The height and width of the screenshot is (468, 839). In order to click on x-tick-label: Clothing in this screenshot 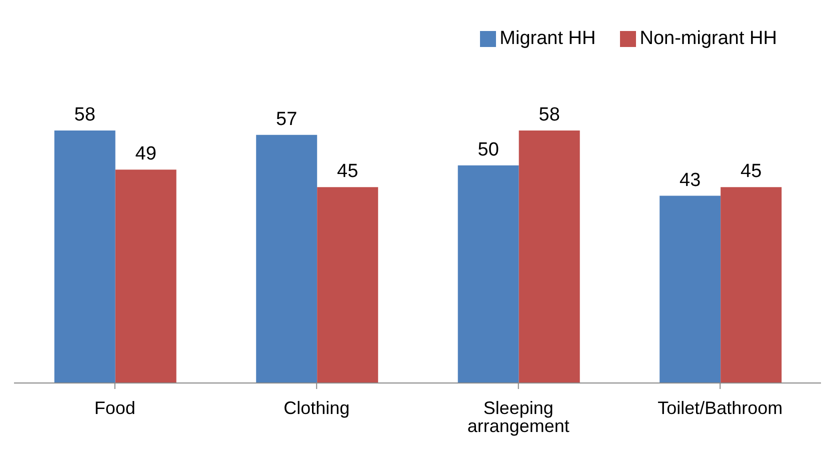, I will do `click(317, 408)`.